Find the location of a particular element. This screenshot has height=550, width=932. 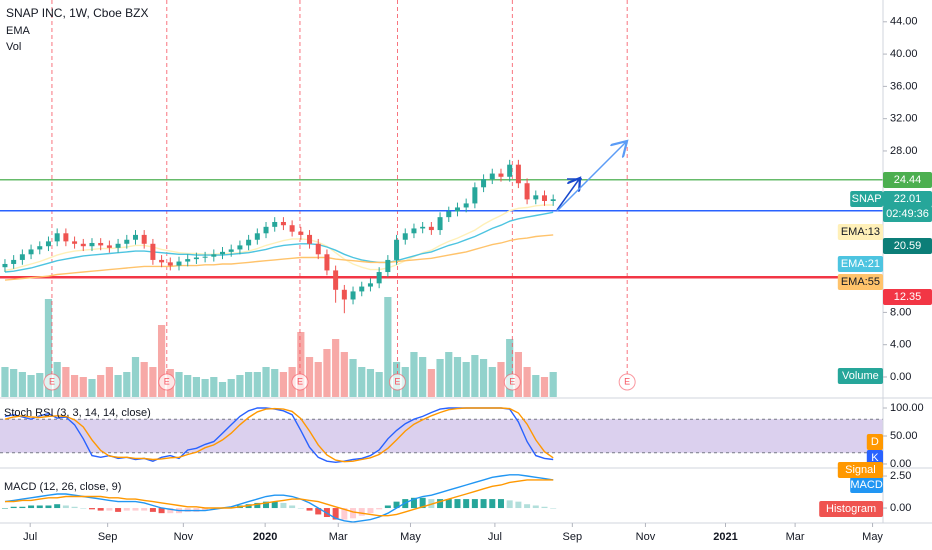

price-label: Volume is located at coordinates (860, 376).